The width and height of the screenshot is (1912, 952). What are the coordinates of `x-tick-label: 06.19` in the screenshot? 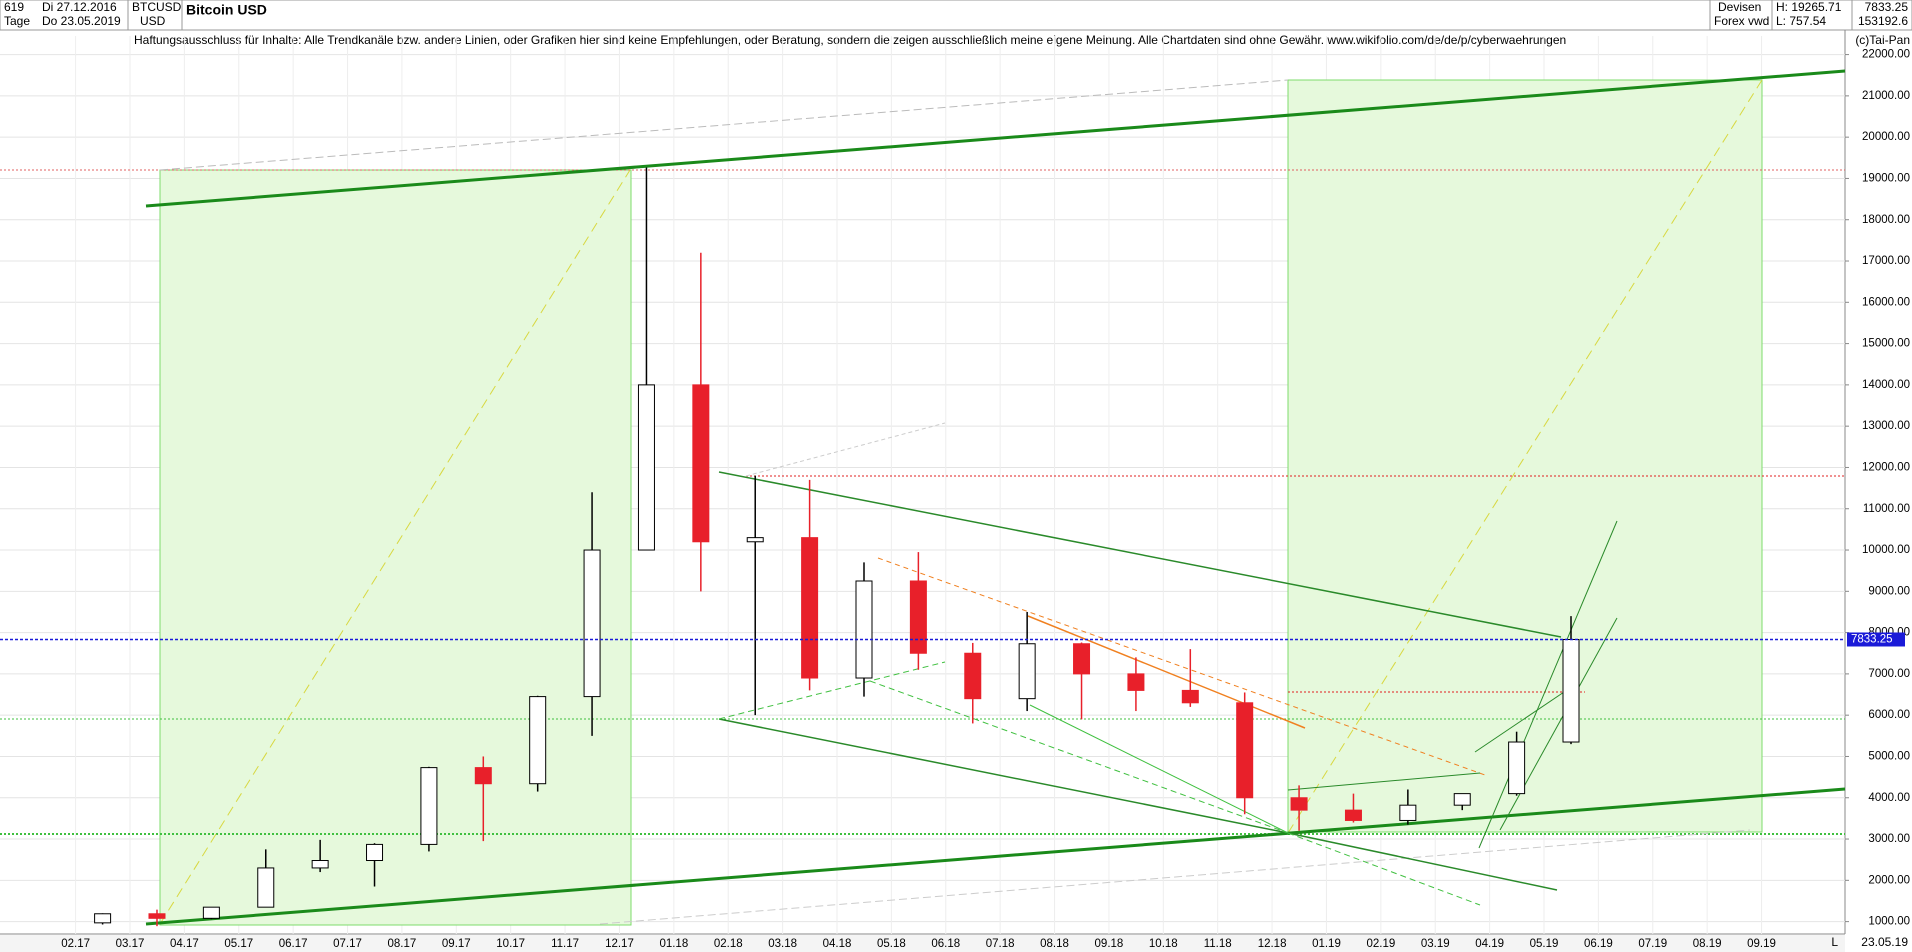 It's located at (1598, 944).